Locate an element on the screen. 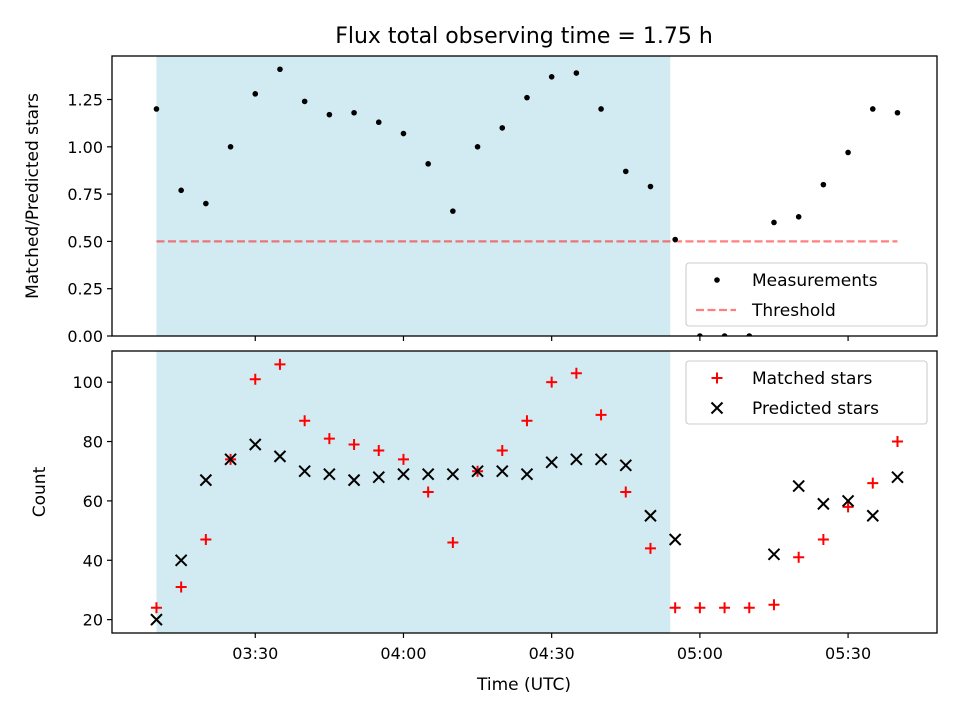 This screenshot has height=720, width=960. y-tick-label: 20 is located at coordinates (93, 620).